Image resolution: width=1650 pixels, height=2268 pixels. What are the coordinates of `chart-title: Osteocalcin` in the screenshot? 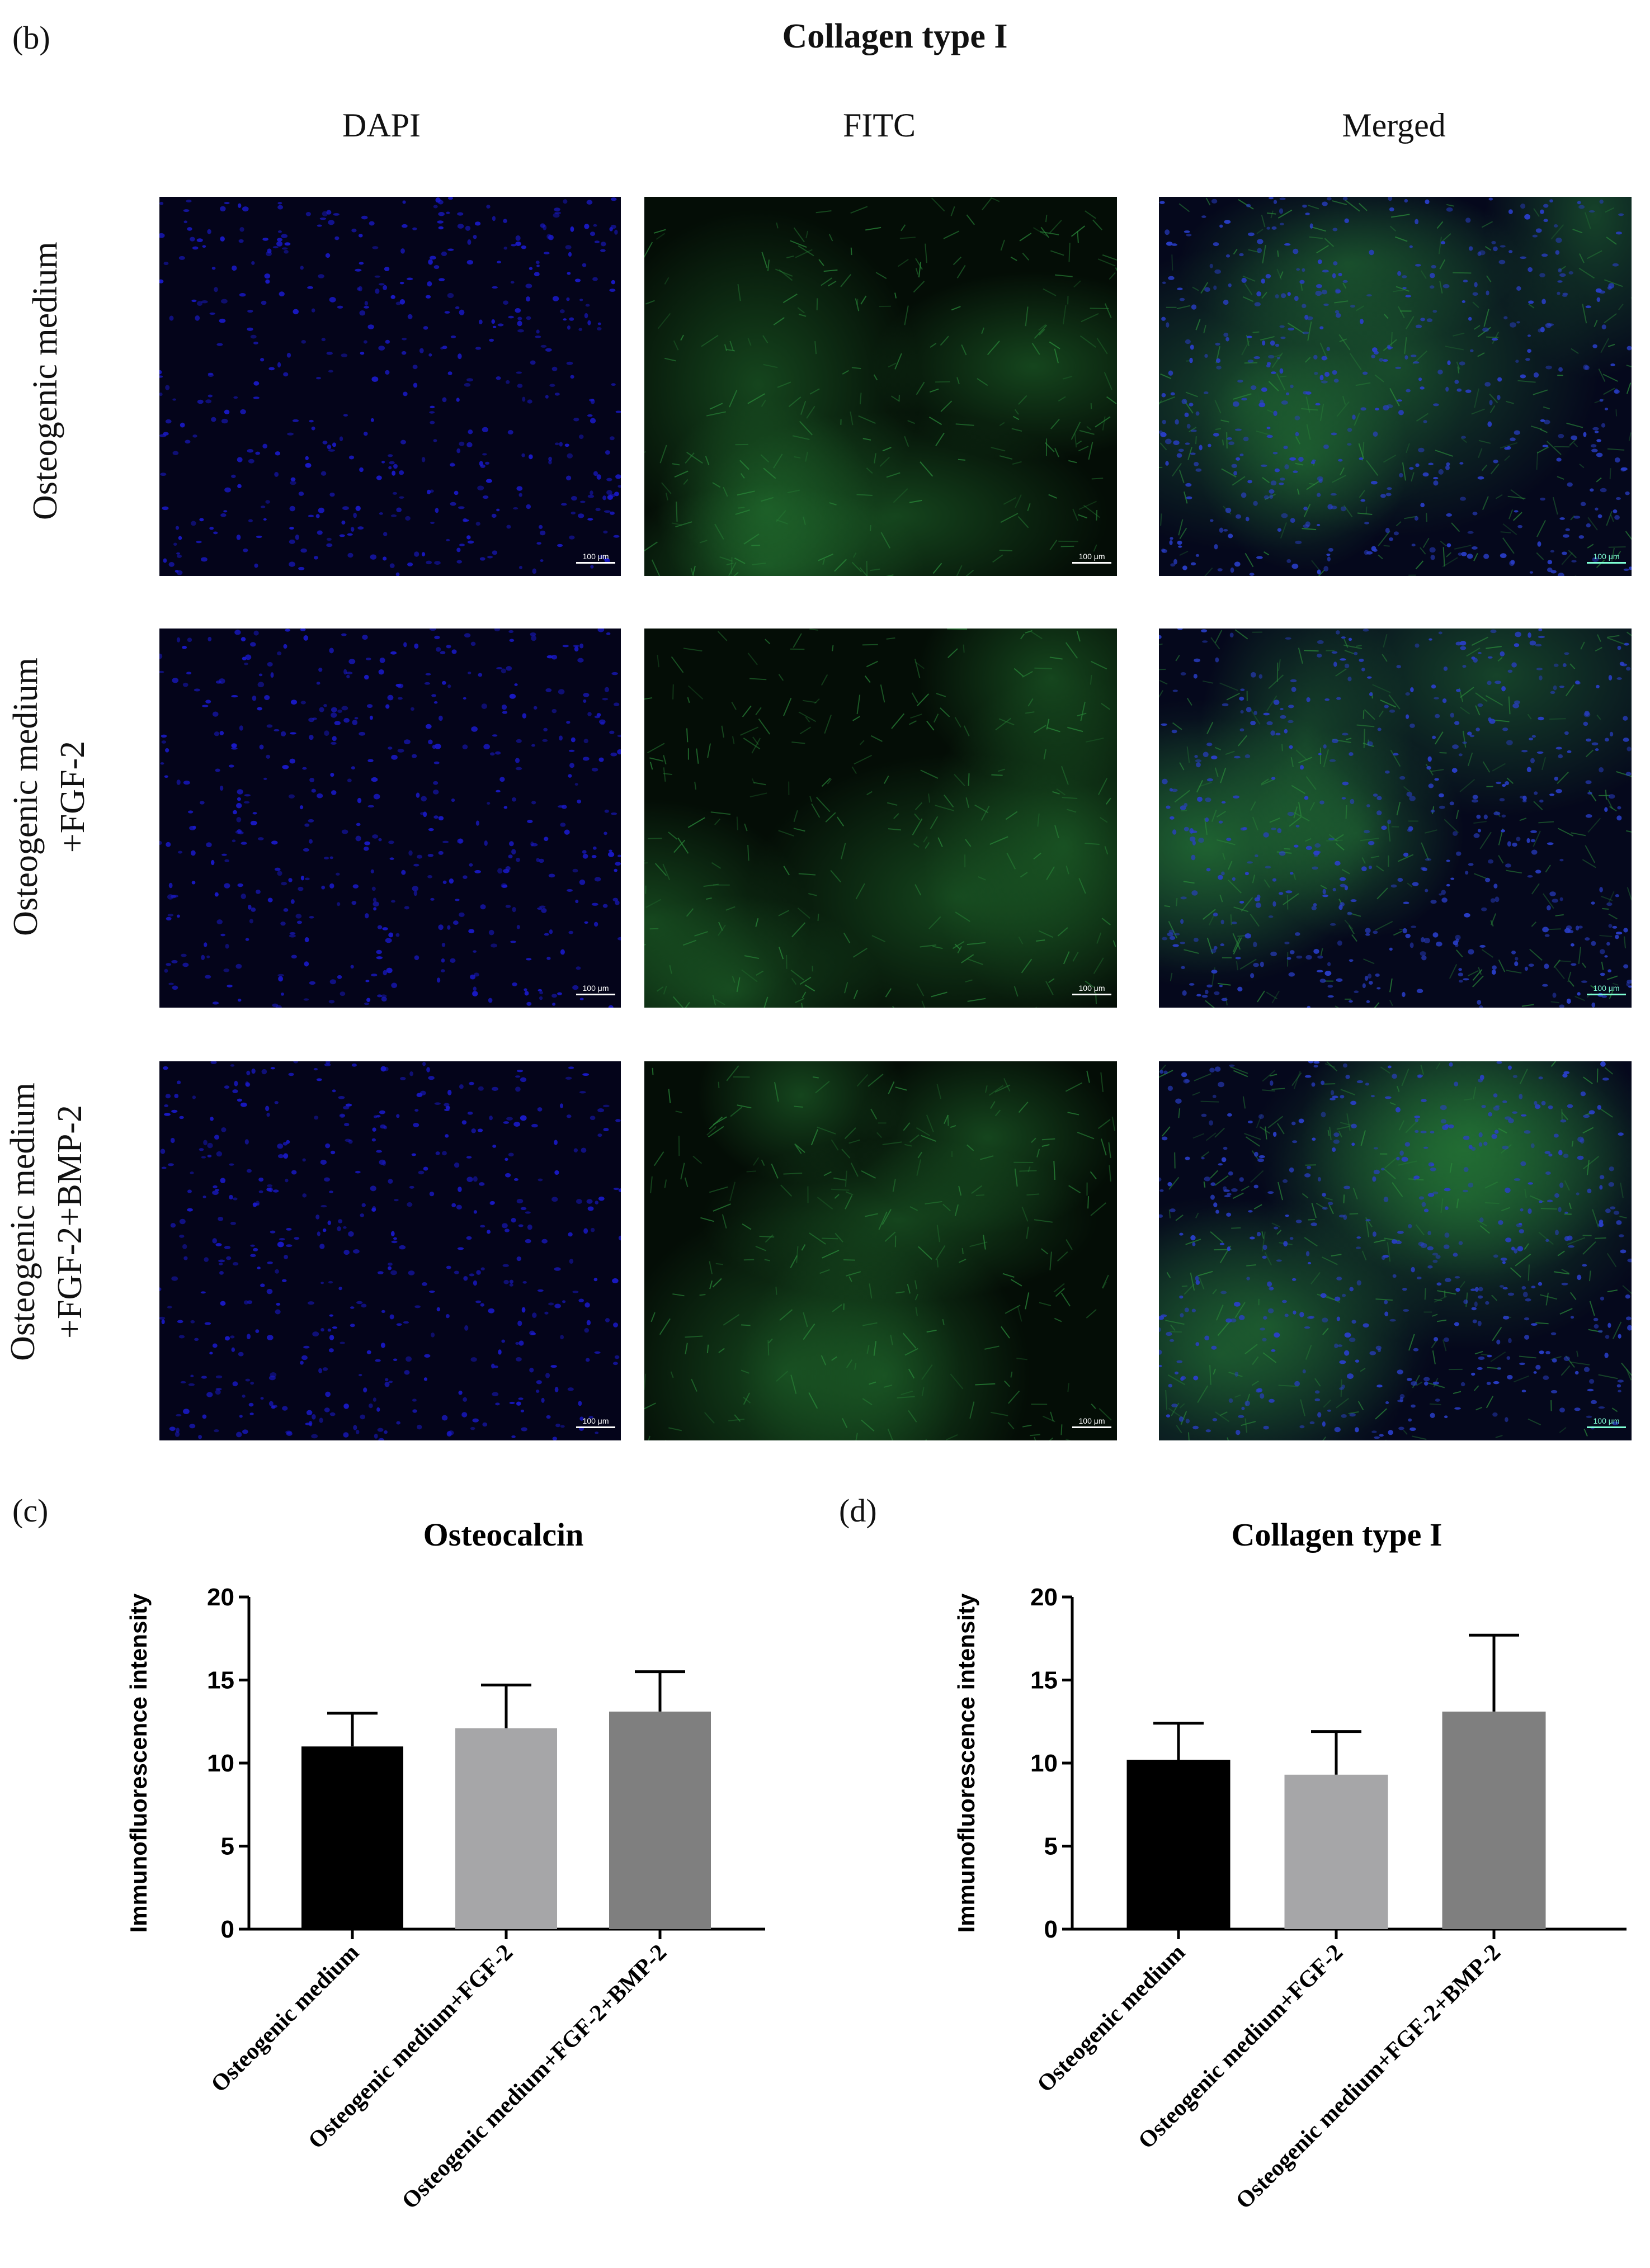 It's located at (503, 1534).